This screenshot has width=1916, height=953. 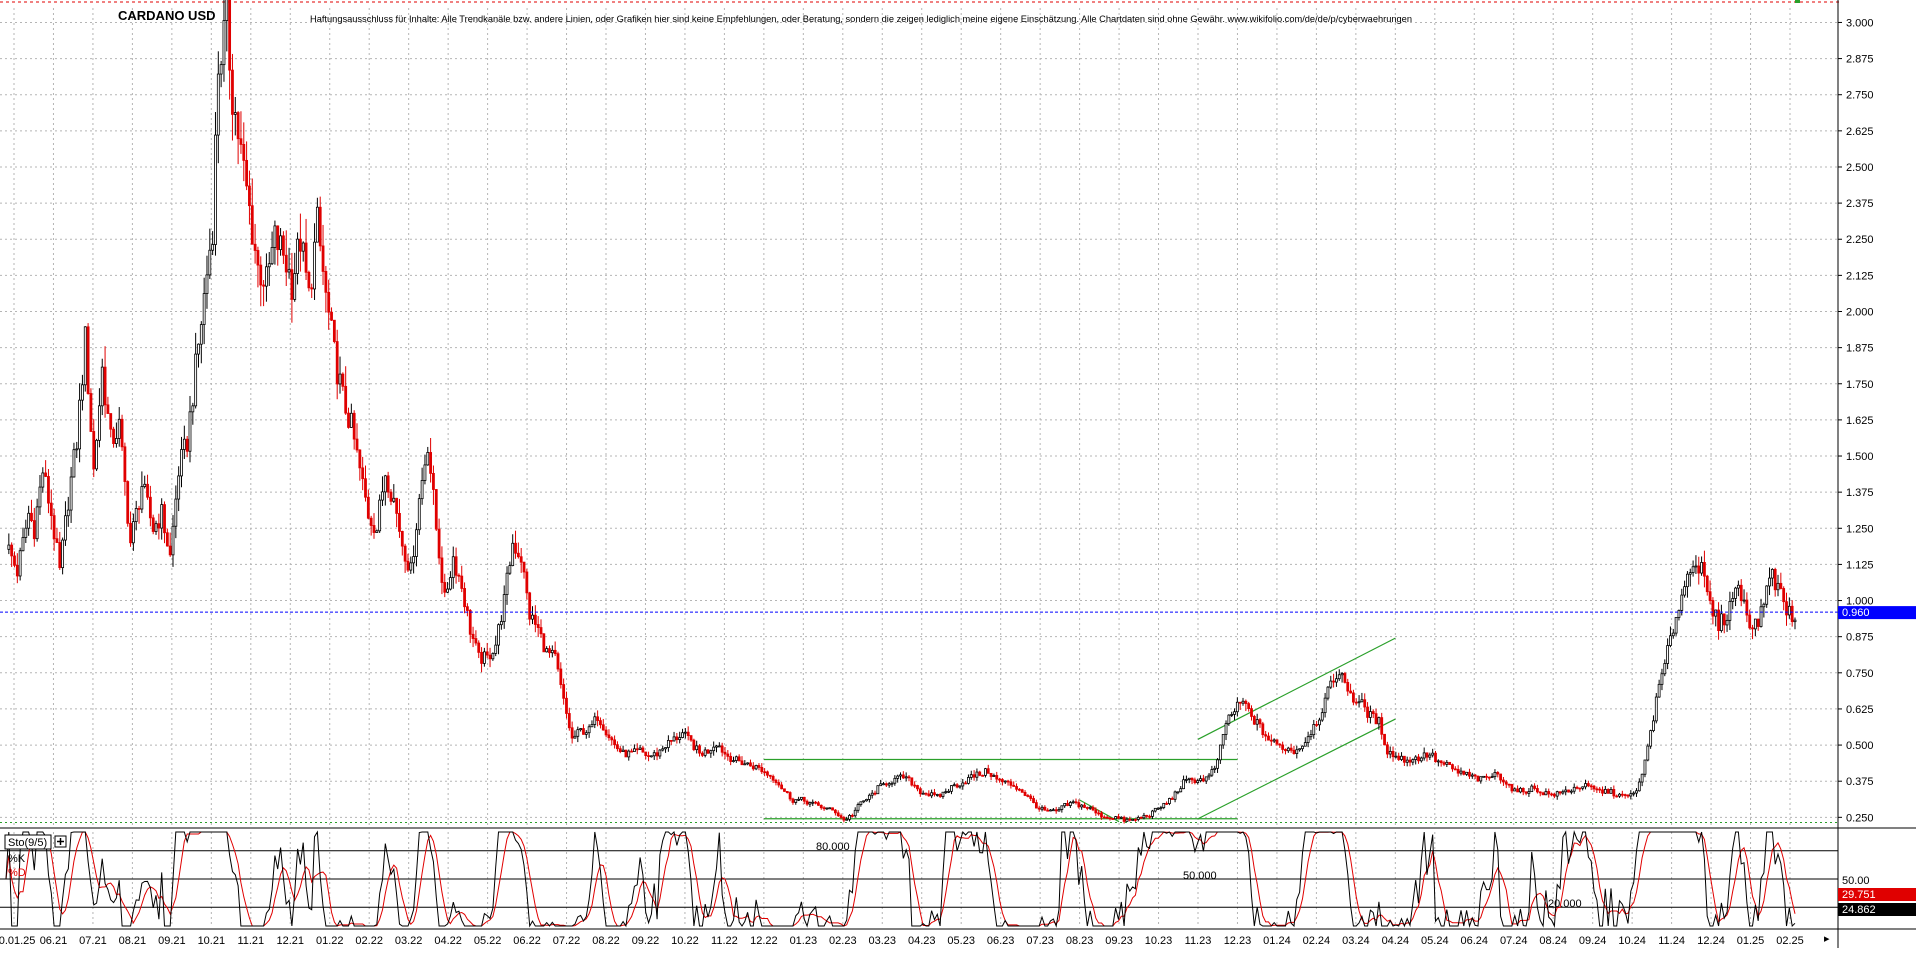 What do you see at coordinates (250, 941) in the screenshot?
I see `x-tick-label: 11.21` at bounding box center [250, 941].